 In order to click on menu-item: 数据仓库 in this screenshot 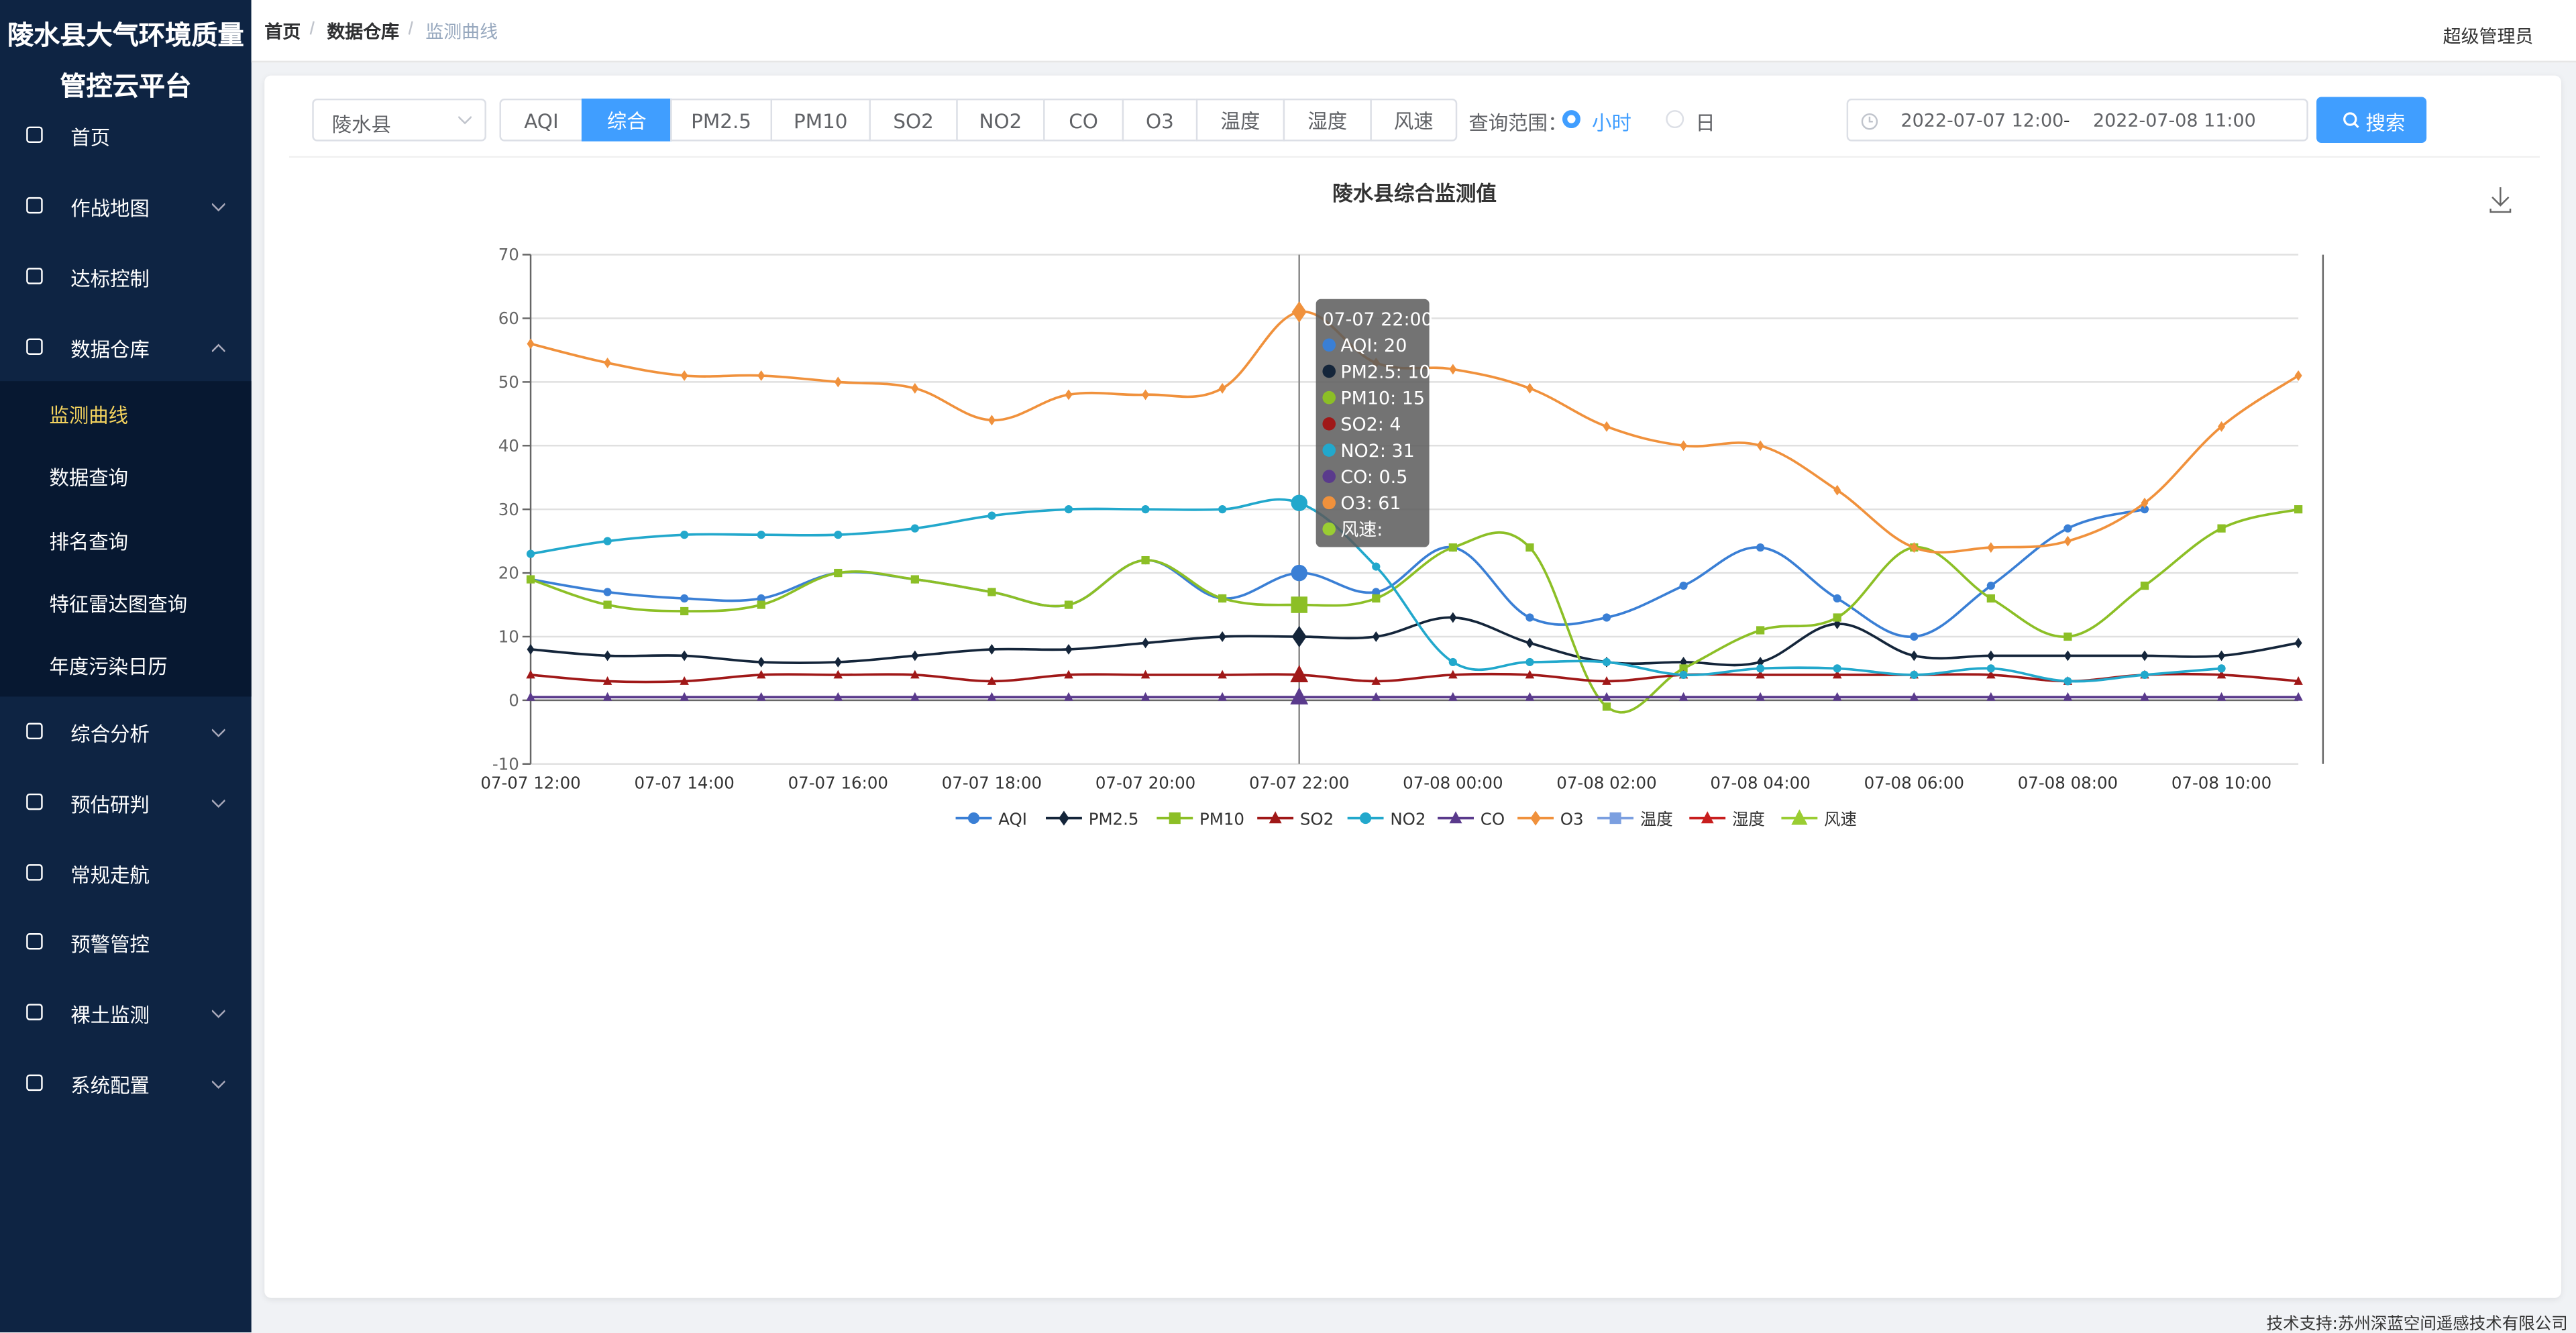, I will do `click(126, 347)`.